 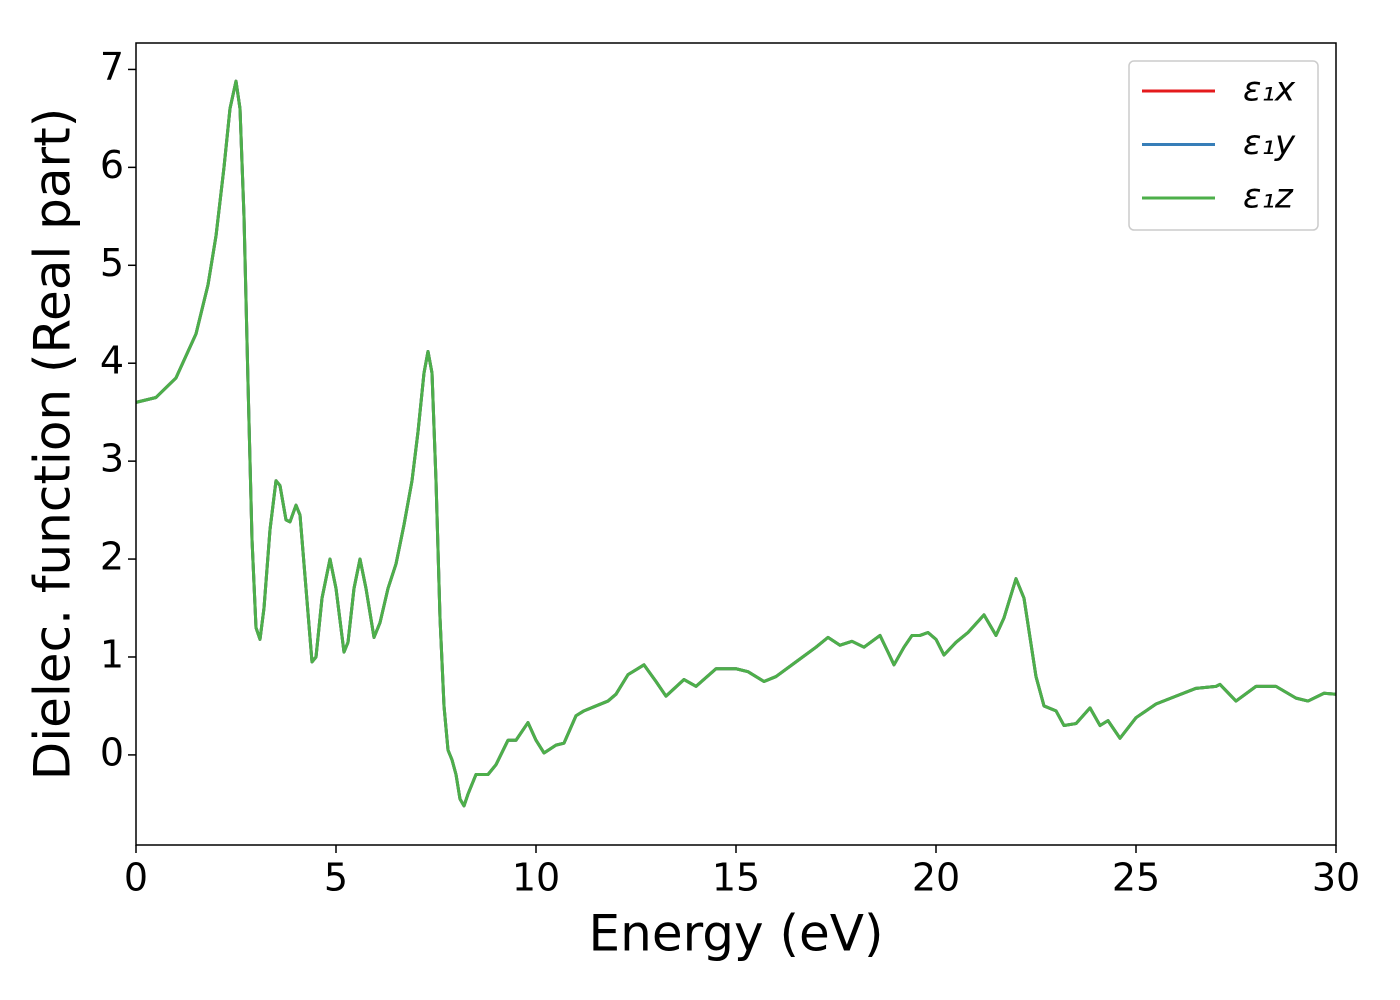 What do you see at coordinates (336, 878) in the screenshot?
I see `x-tick-label: 5` at bounding box center [336, 878].